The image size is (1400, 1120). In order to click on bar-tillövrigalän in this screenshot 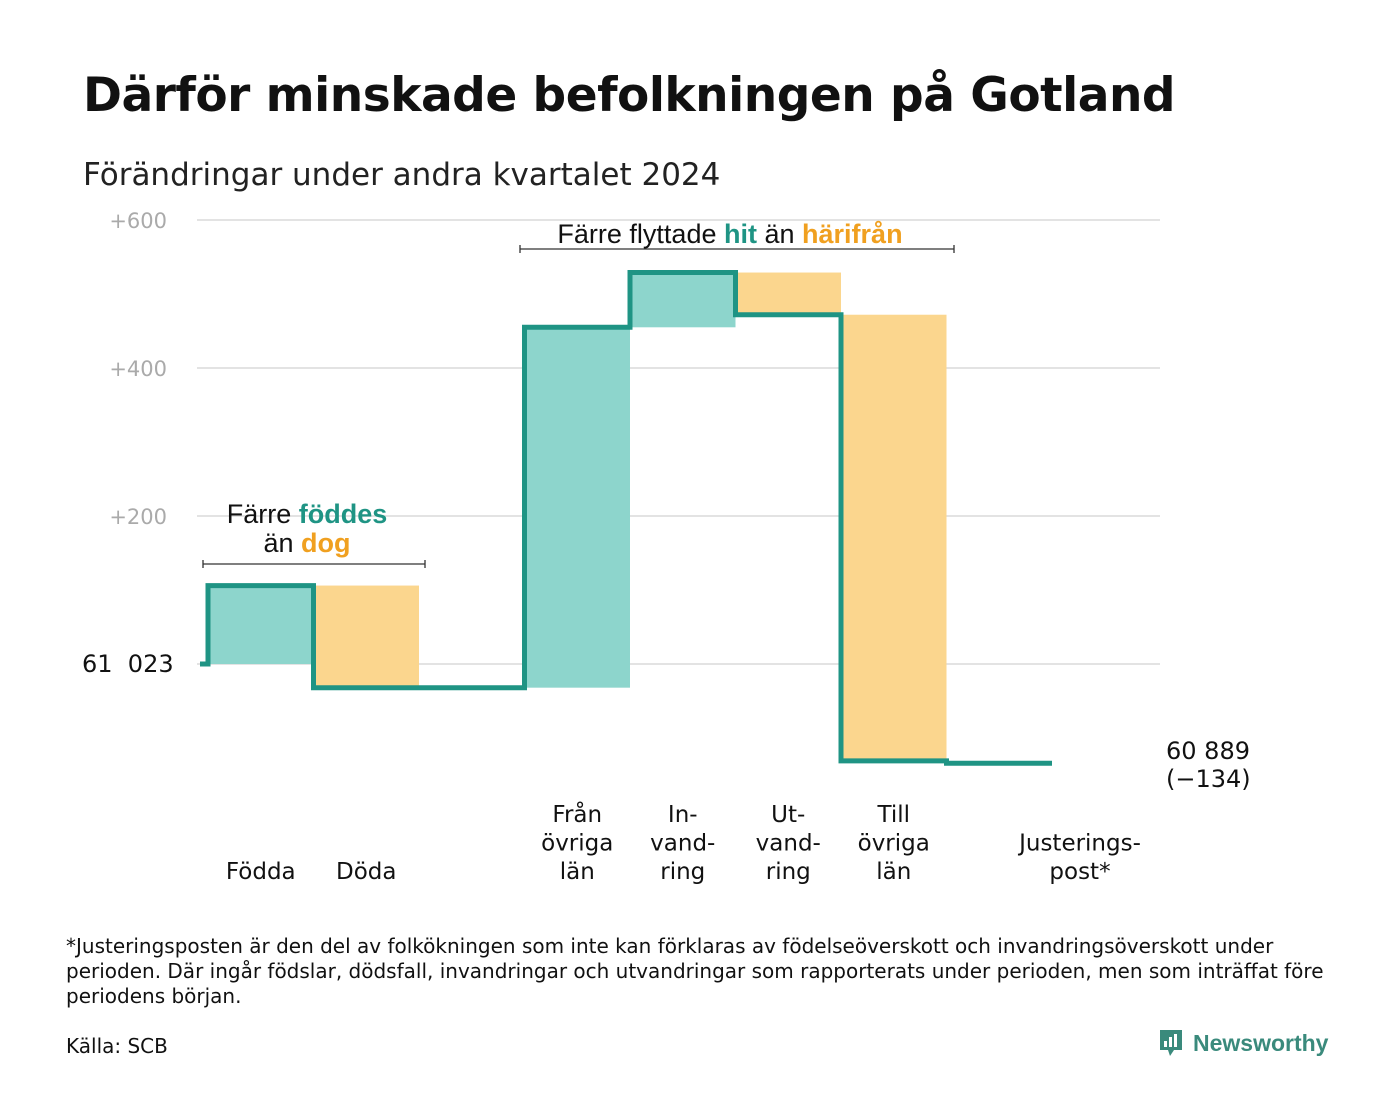, I will do `click(894, 537)`.